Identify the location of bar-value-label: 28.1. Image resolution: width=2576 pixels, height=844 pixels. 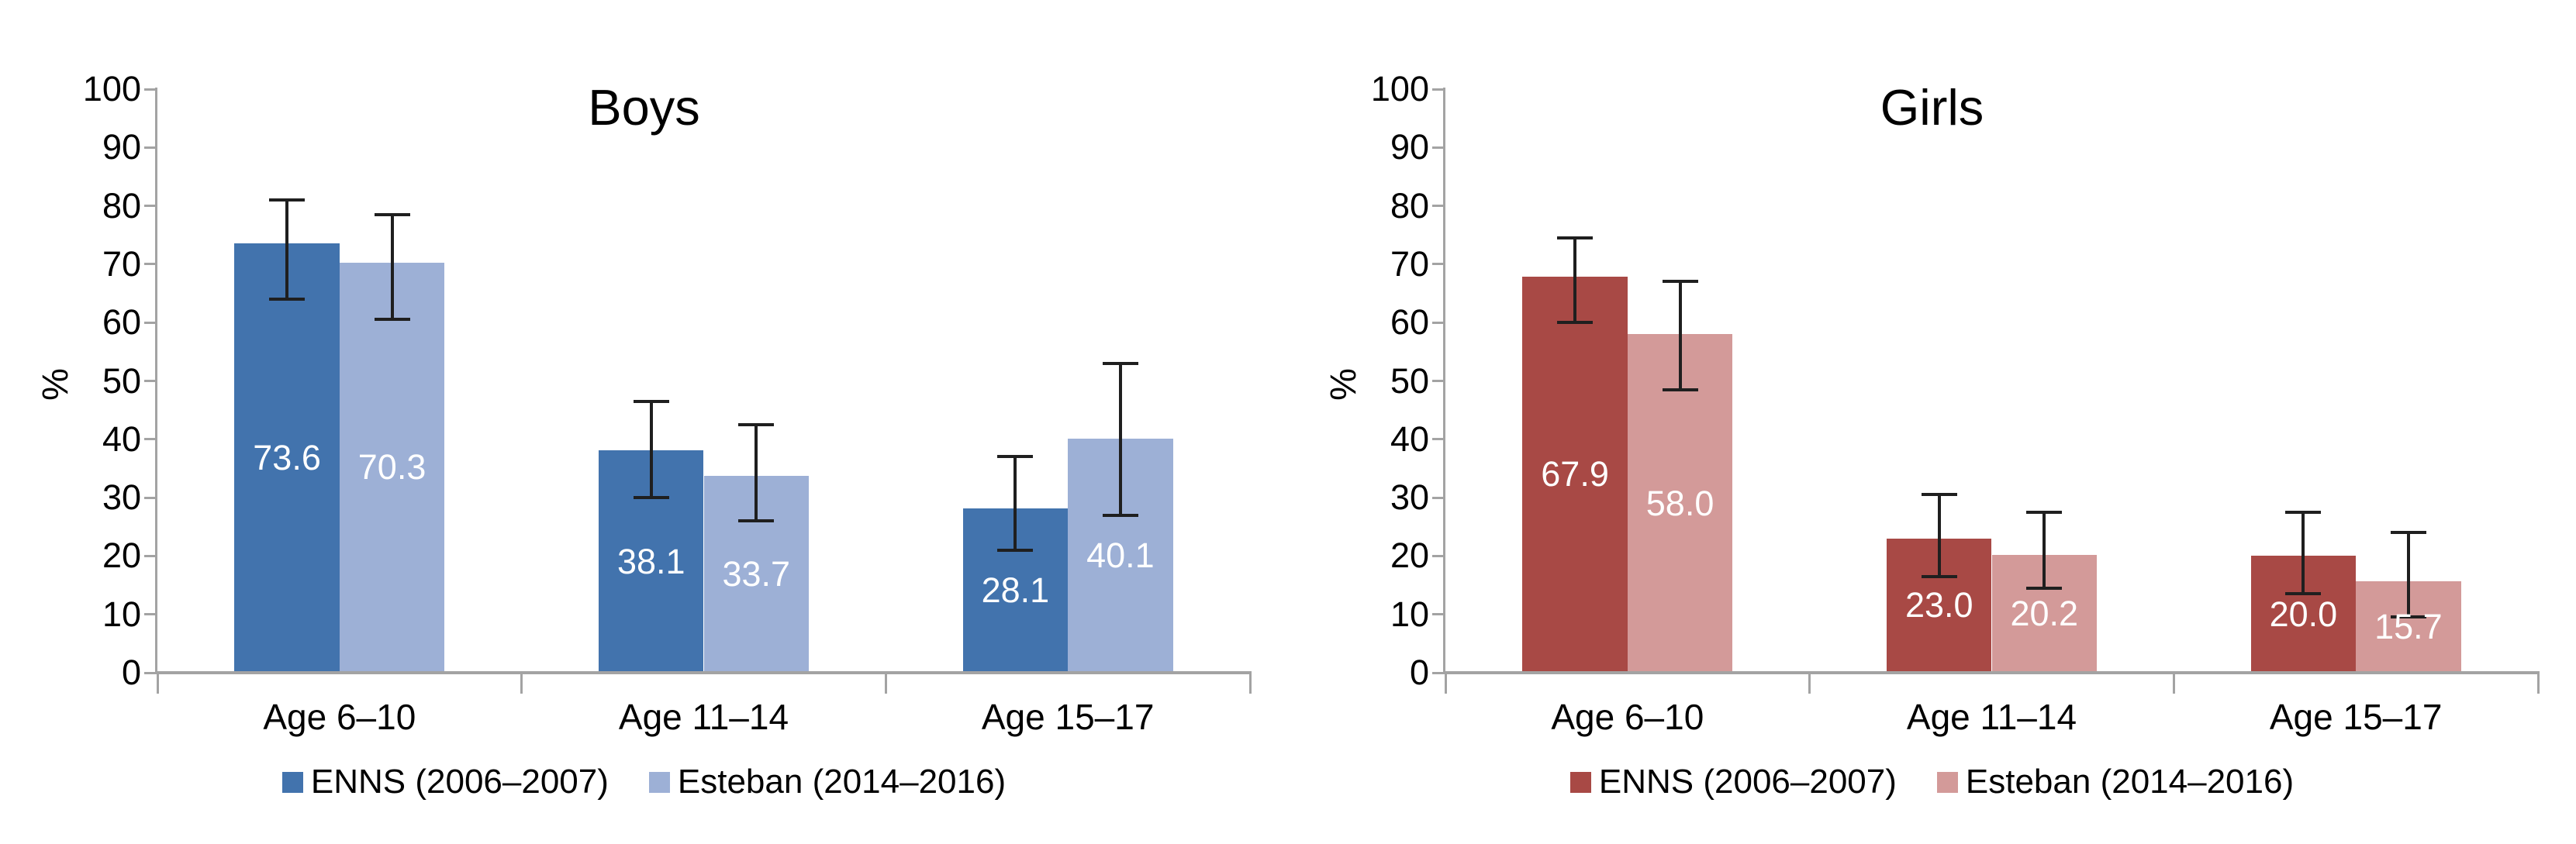
(1016, 590).